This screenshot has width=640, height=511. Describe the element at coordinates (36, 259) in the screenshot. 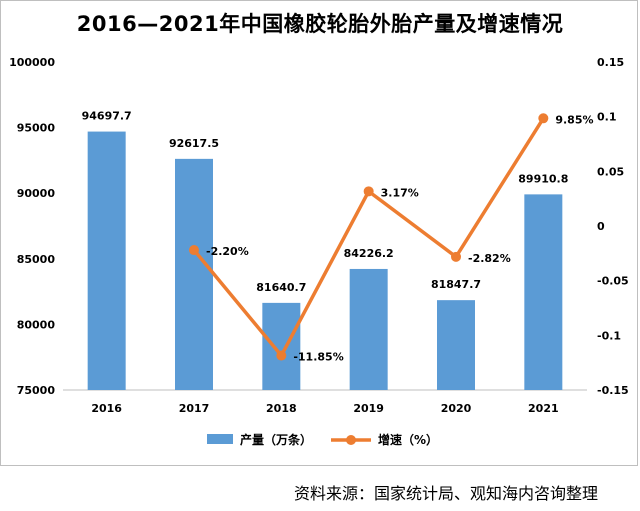

I see `y-axis-tick-label: 85000` at that location.